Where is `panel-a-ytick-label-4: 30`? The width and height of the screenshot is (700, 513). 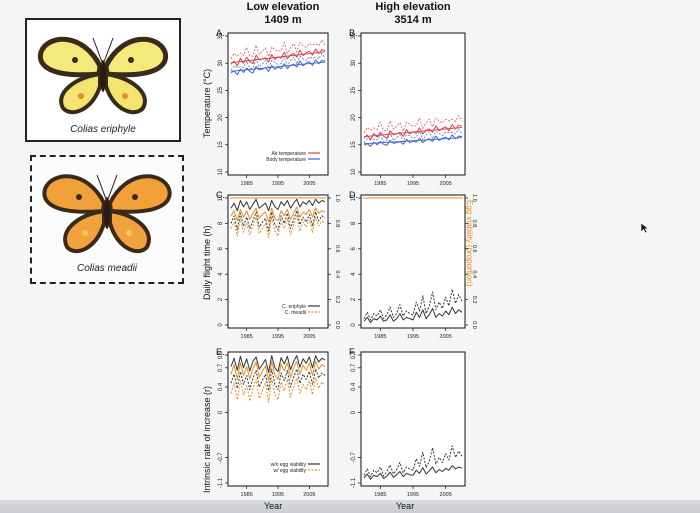 panel-a-ytick-label-4: 30 is located at coordinates (221, 62).